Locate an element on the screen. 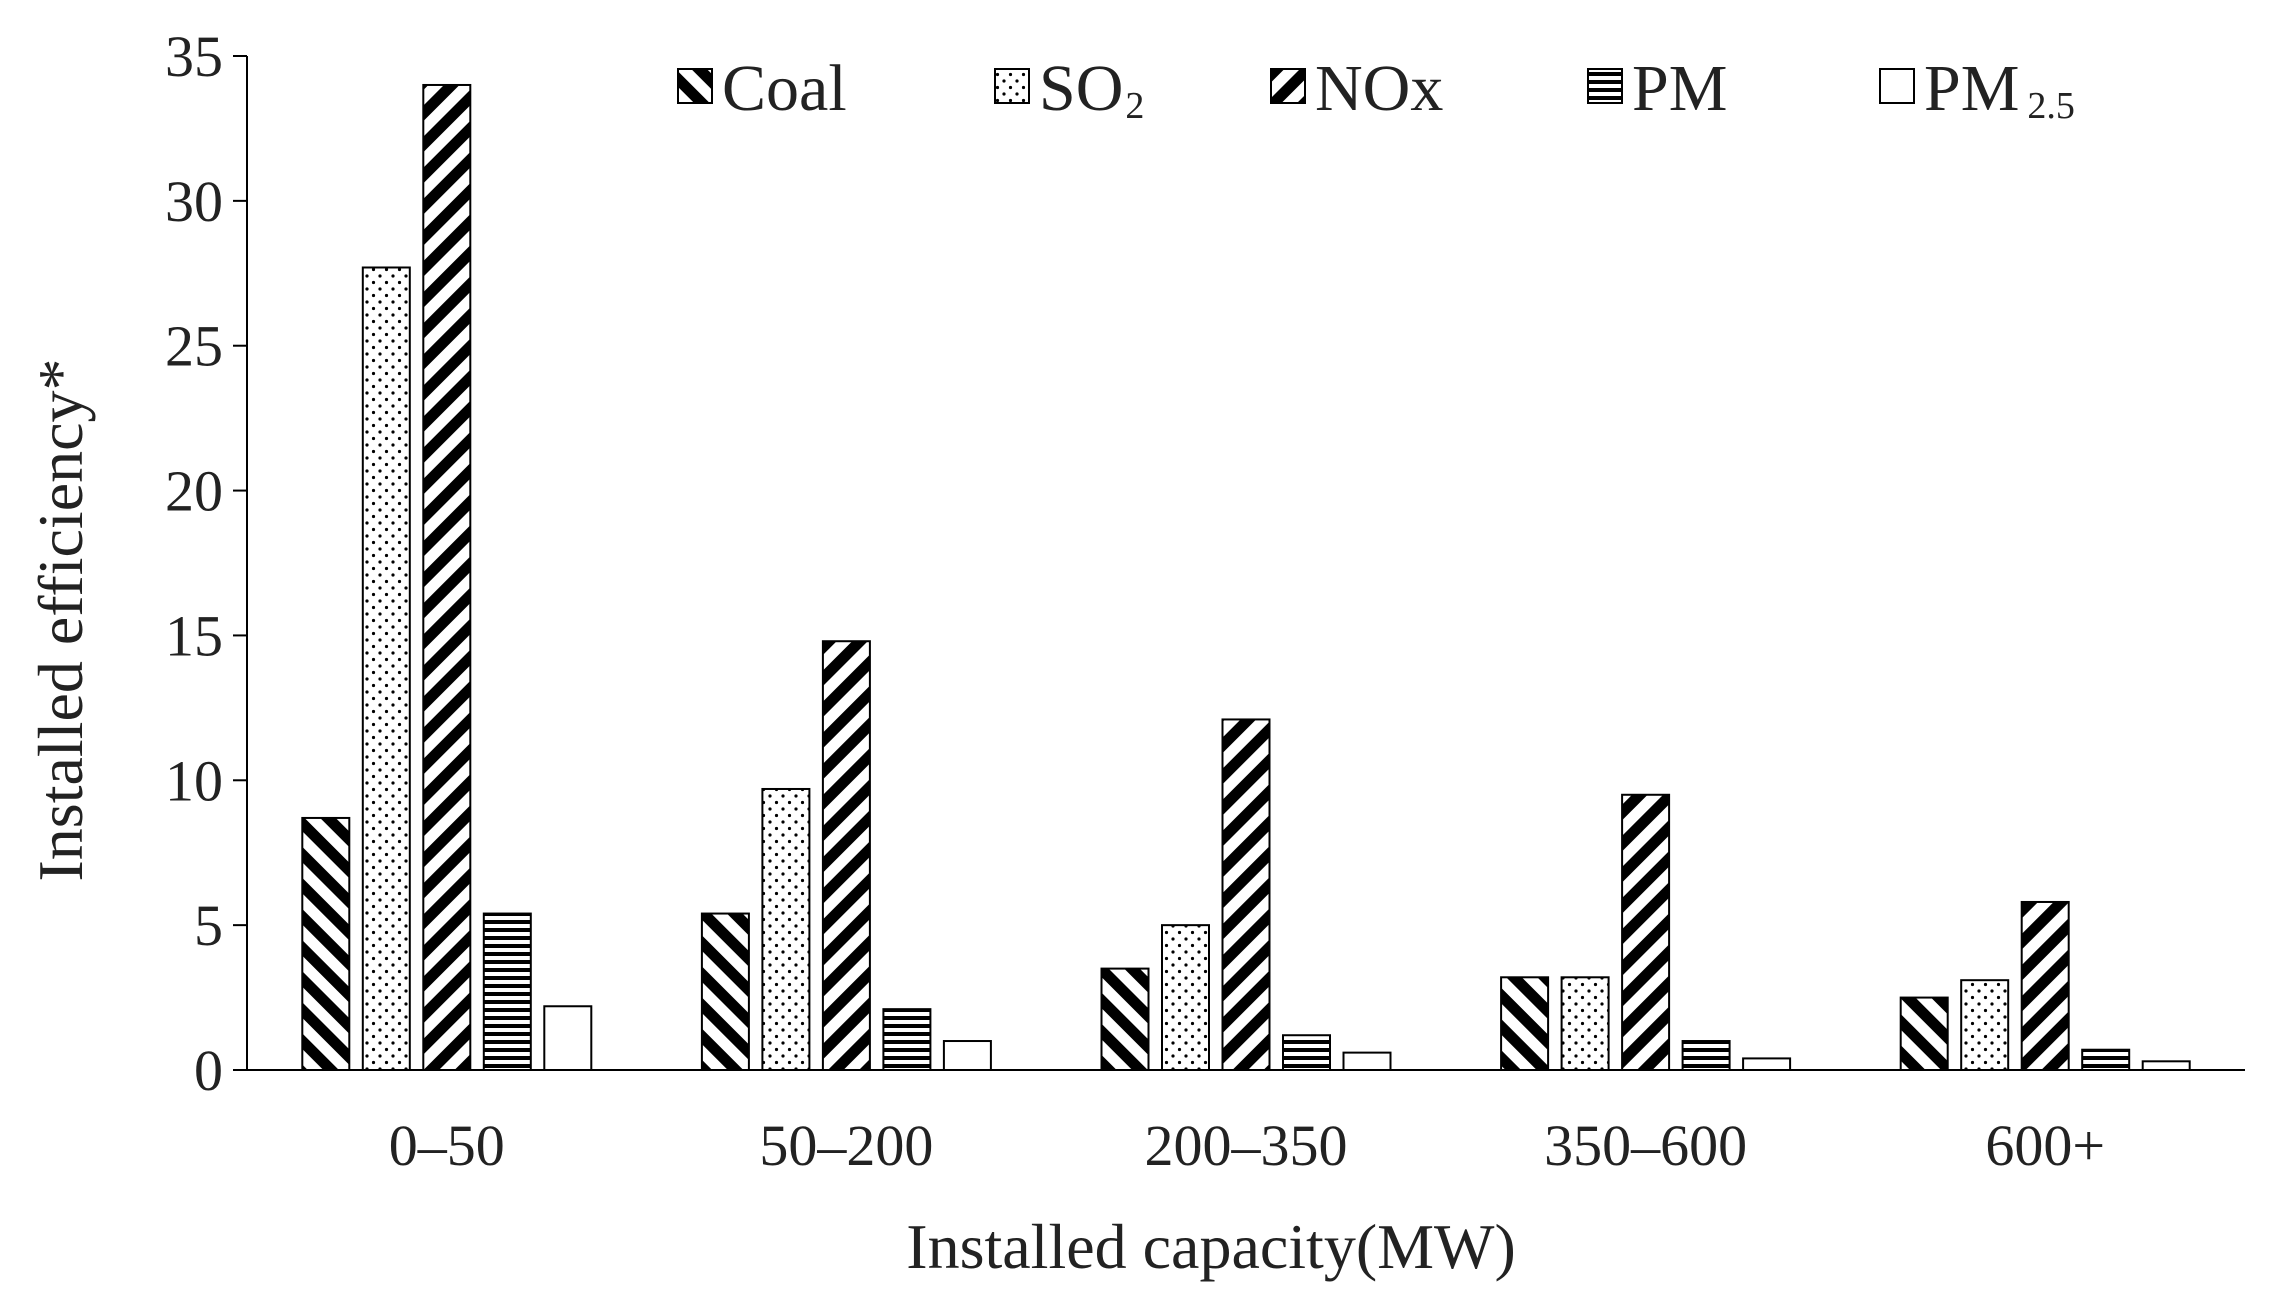 Image resolution: width=2273 pixels, height=1306 pixels. y-tick-label: 35 is located at coordinates (194, 56).